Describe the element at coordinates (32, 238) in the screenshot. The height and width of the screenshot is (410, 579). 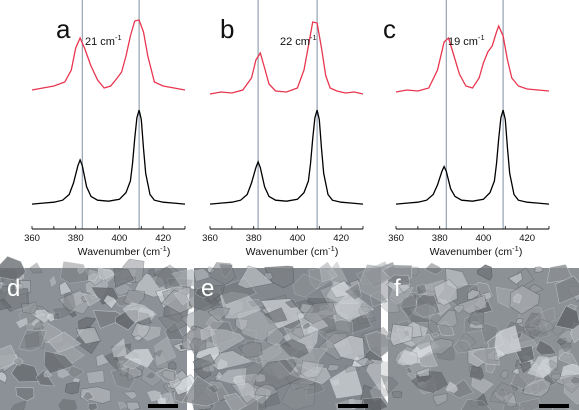
I see `tick-label: 360` at that location.